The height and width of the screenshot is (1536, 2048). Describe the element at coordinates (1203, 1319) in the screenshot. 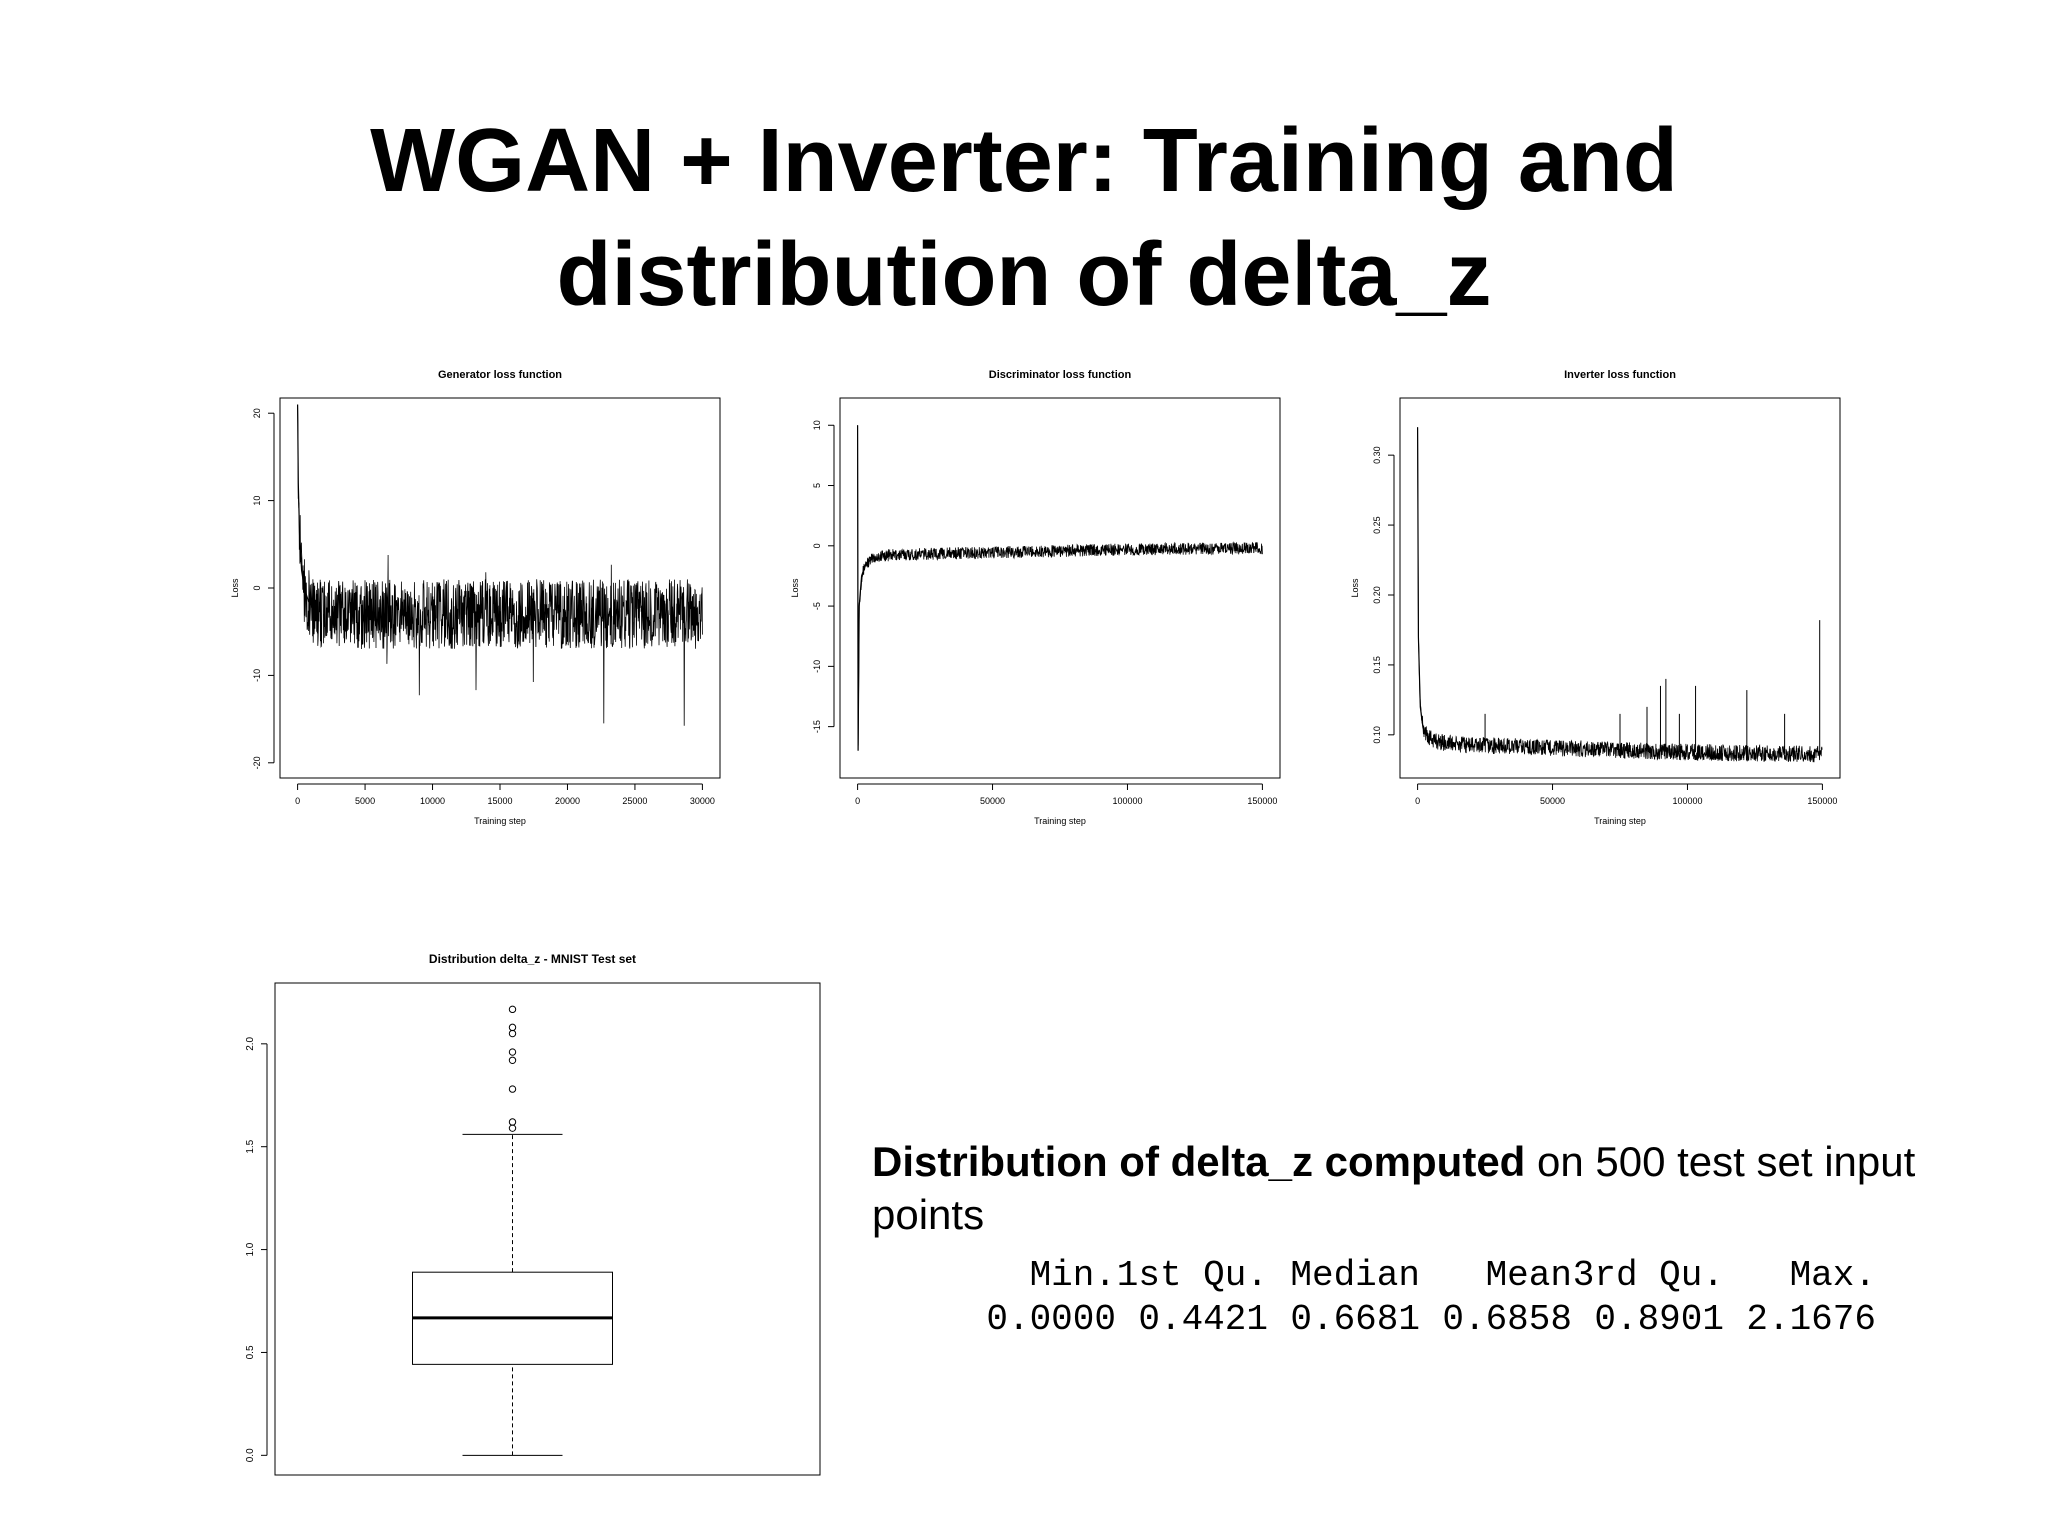

I see `summary-value: 0.4421` at that location.